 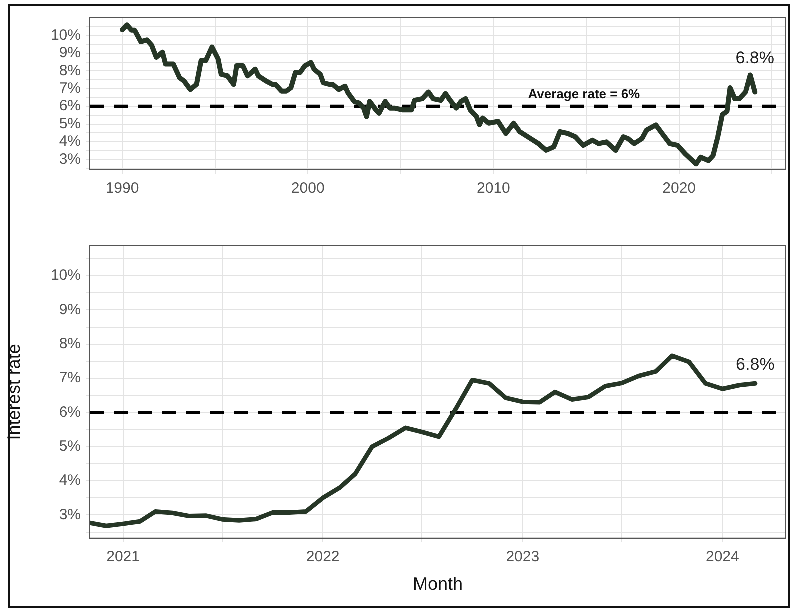 I want to click on x-tick-label: 2024, so click(x=723, y=557).